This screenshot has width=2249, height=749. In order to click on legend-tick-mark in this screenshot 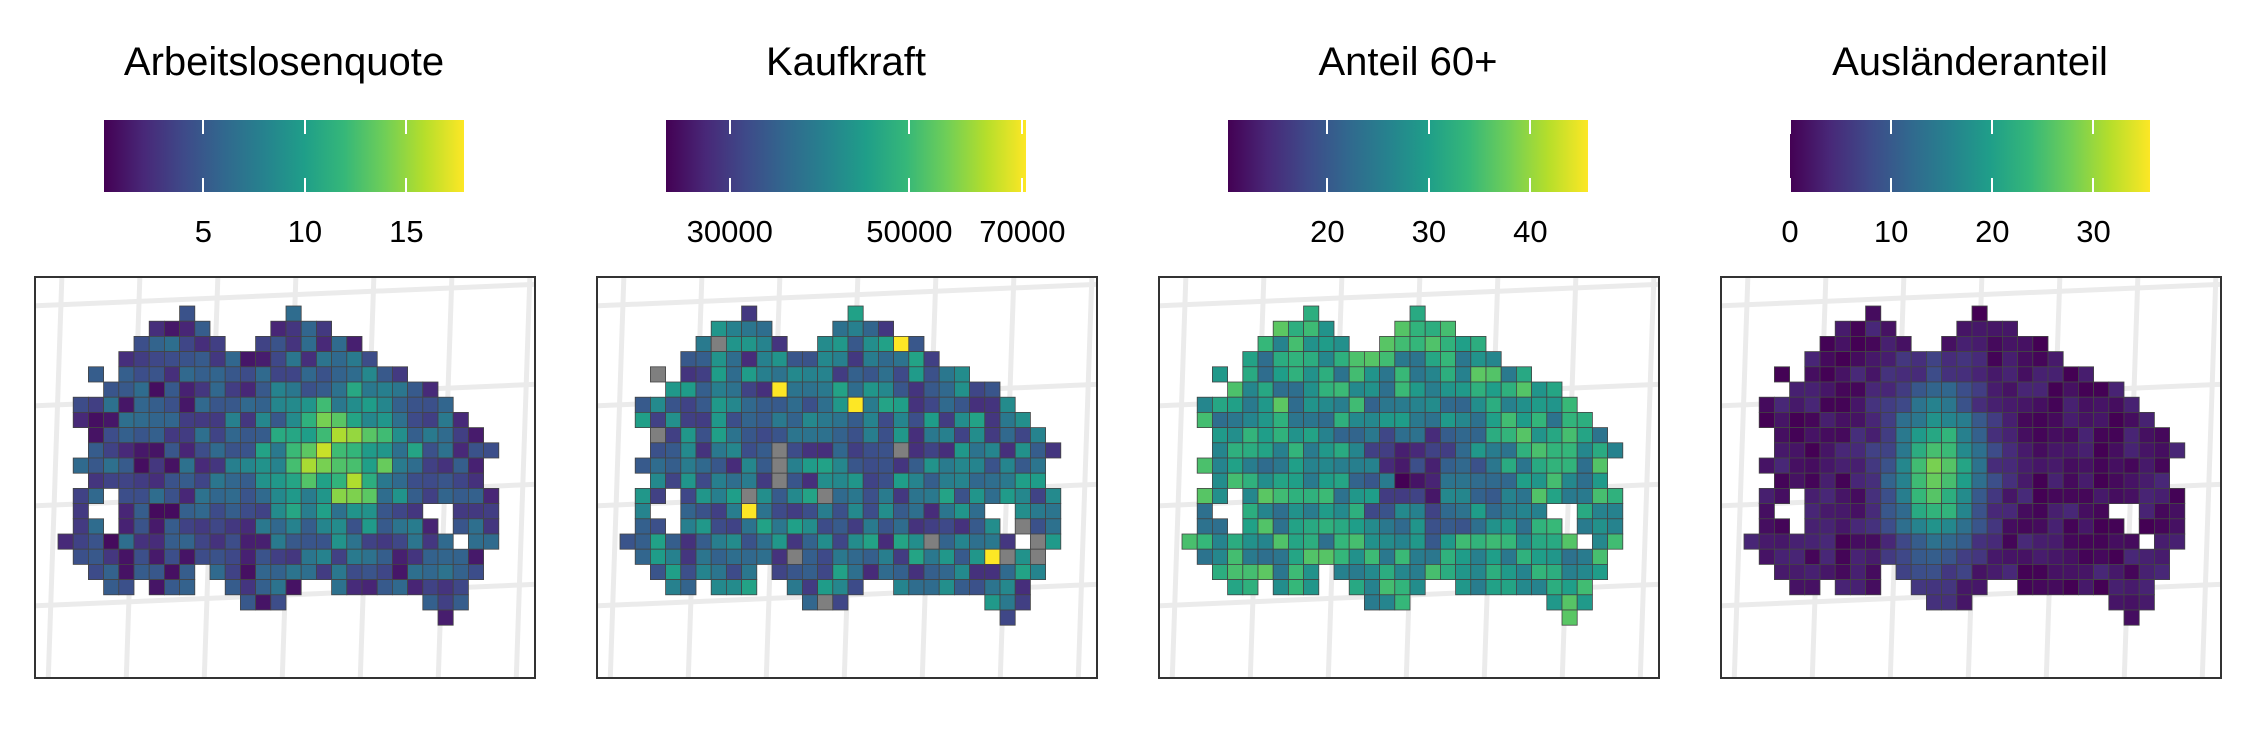, I will do `click(1992, 127)`.